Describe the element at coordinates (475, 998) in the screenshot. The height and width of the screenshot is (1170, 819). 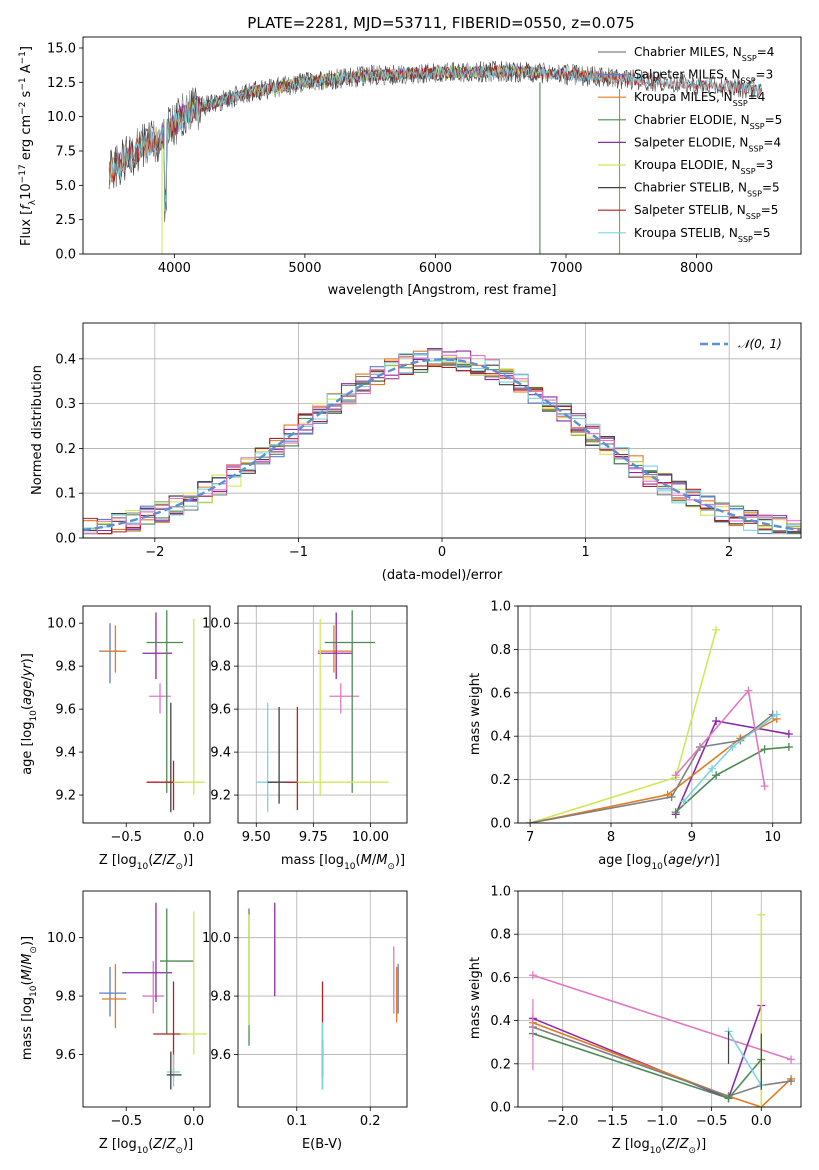
I see `y-axis-label: mass weight` at that location.